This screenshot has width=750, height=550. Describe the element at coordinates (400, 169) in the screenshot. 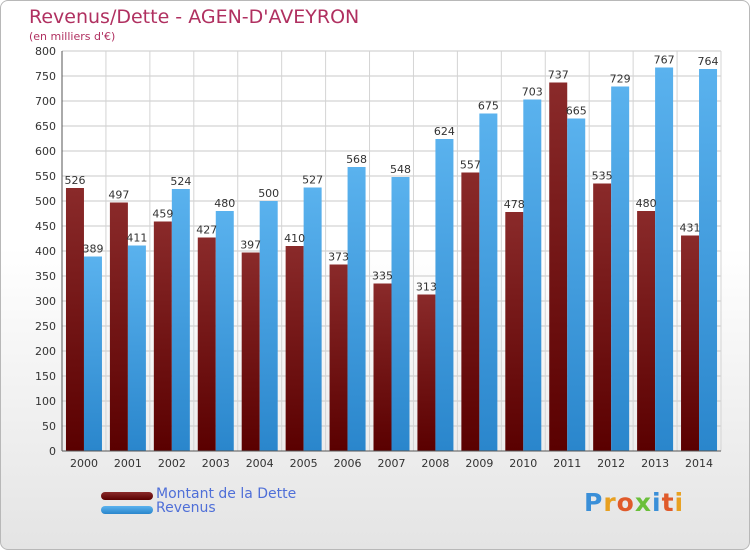

I see `data-label: 548` at that location.